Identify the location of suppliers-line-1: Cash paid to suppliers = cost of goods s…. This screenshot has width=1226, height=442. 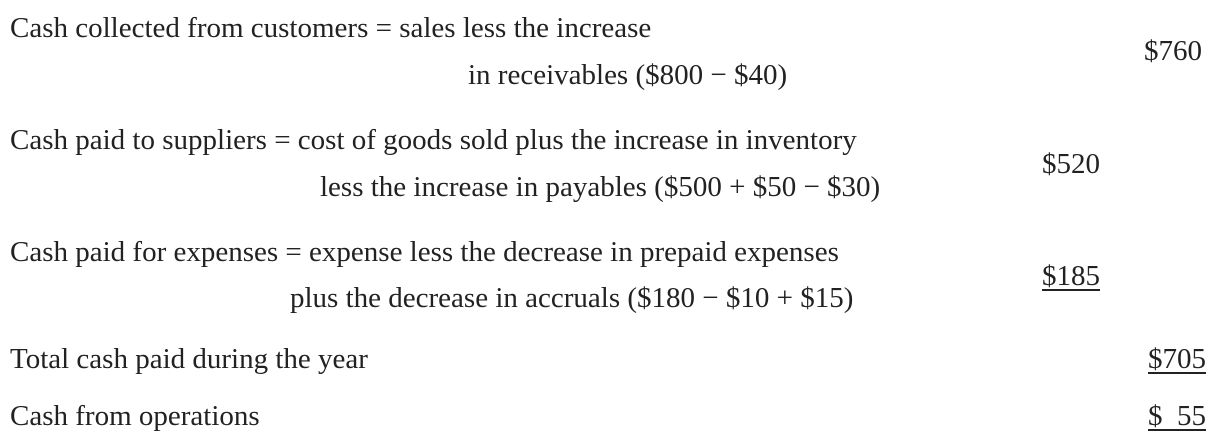
(433, 140).